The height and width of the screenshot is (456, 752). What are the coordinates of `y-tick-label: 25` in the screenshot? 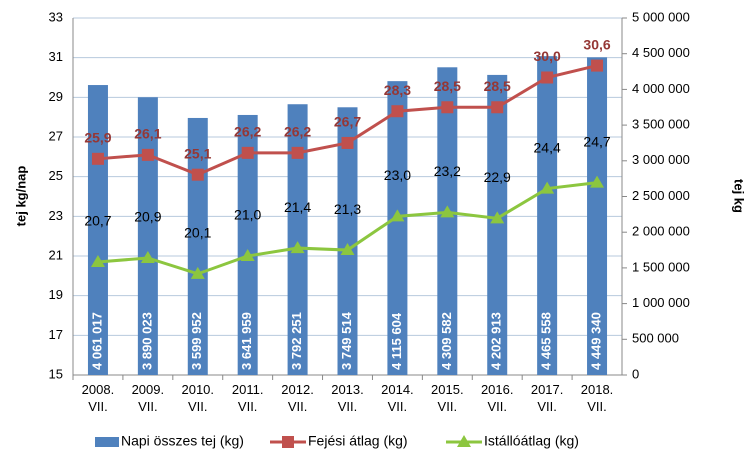 It's located at (56, 175).